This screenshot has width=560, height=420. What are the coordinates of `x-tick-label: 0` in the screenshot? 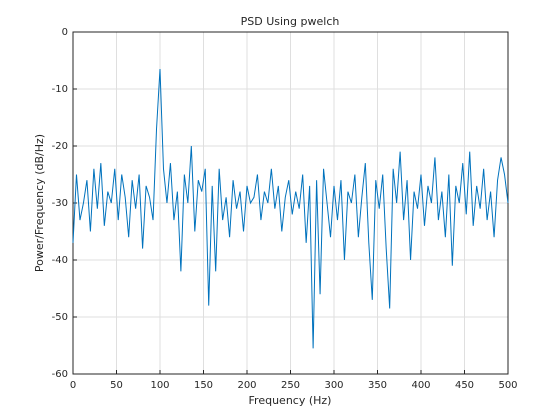 It's located at (73, 385).